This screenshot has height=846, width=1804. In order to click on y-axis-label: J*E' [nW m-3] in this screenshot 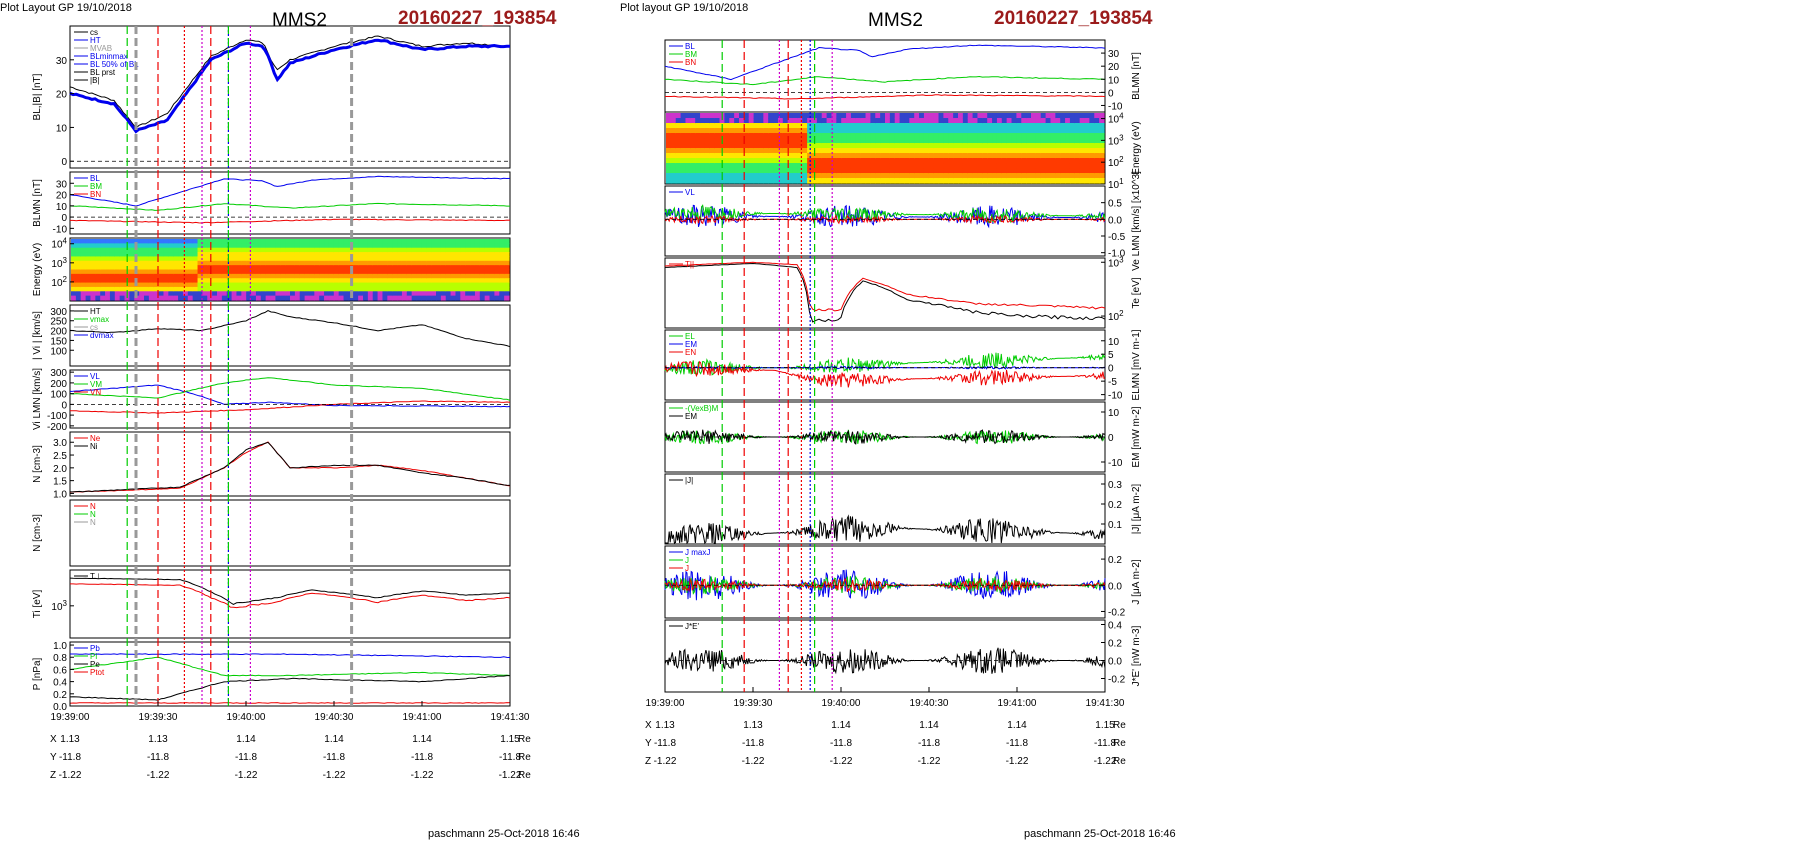, I will do `click(1136, 655)`.